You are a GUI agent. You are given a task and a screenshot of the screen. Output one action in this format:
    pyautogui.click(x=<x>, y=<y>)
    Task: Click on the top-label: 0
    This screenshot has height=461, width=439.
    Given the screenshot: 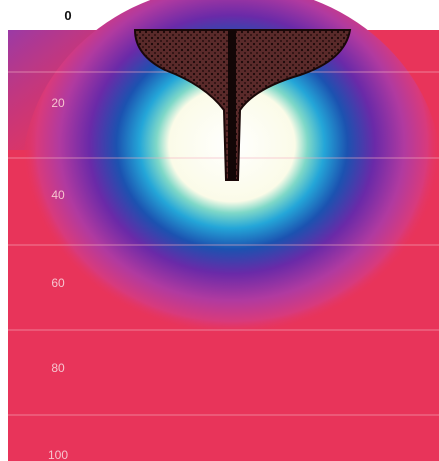 What is the action you would take?
    pyautogui.click(x=67, y=15)
    